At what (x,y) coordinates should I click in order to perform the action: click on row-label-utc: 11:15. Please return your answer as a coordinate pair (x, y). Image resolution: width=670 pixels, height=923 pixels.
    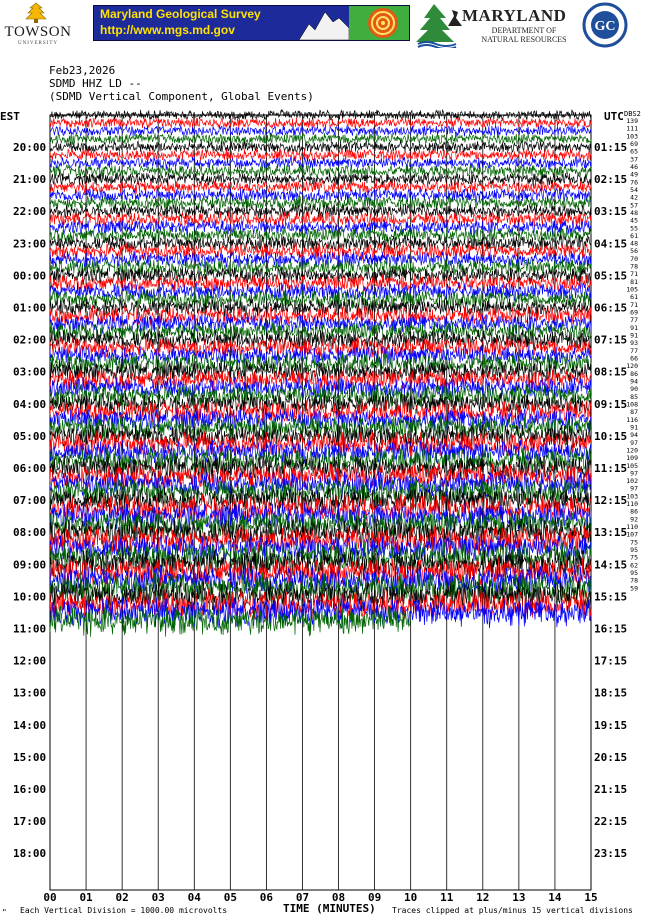
    Looking at the image, I should click on (610, 468).